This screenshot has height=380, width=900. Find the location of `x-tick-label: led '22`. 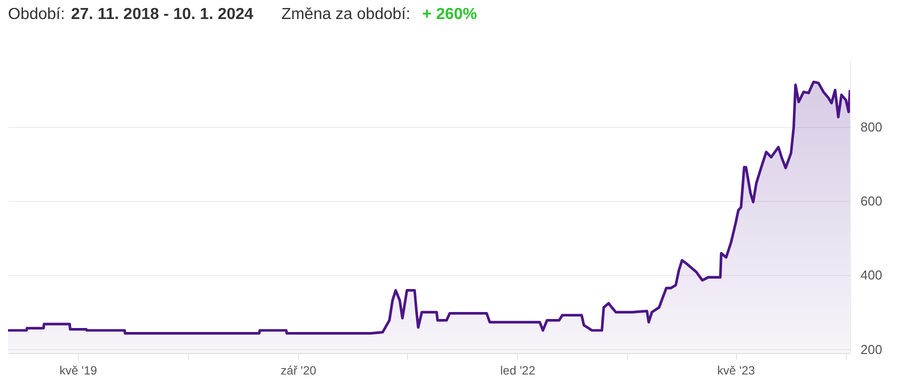

x-tick-label: led '22 is located at coordinates (518, 371).